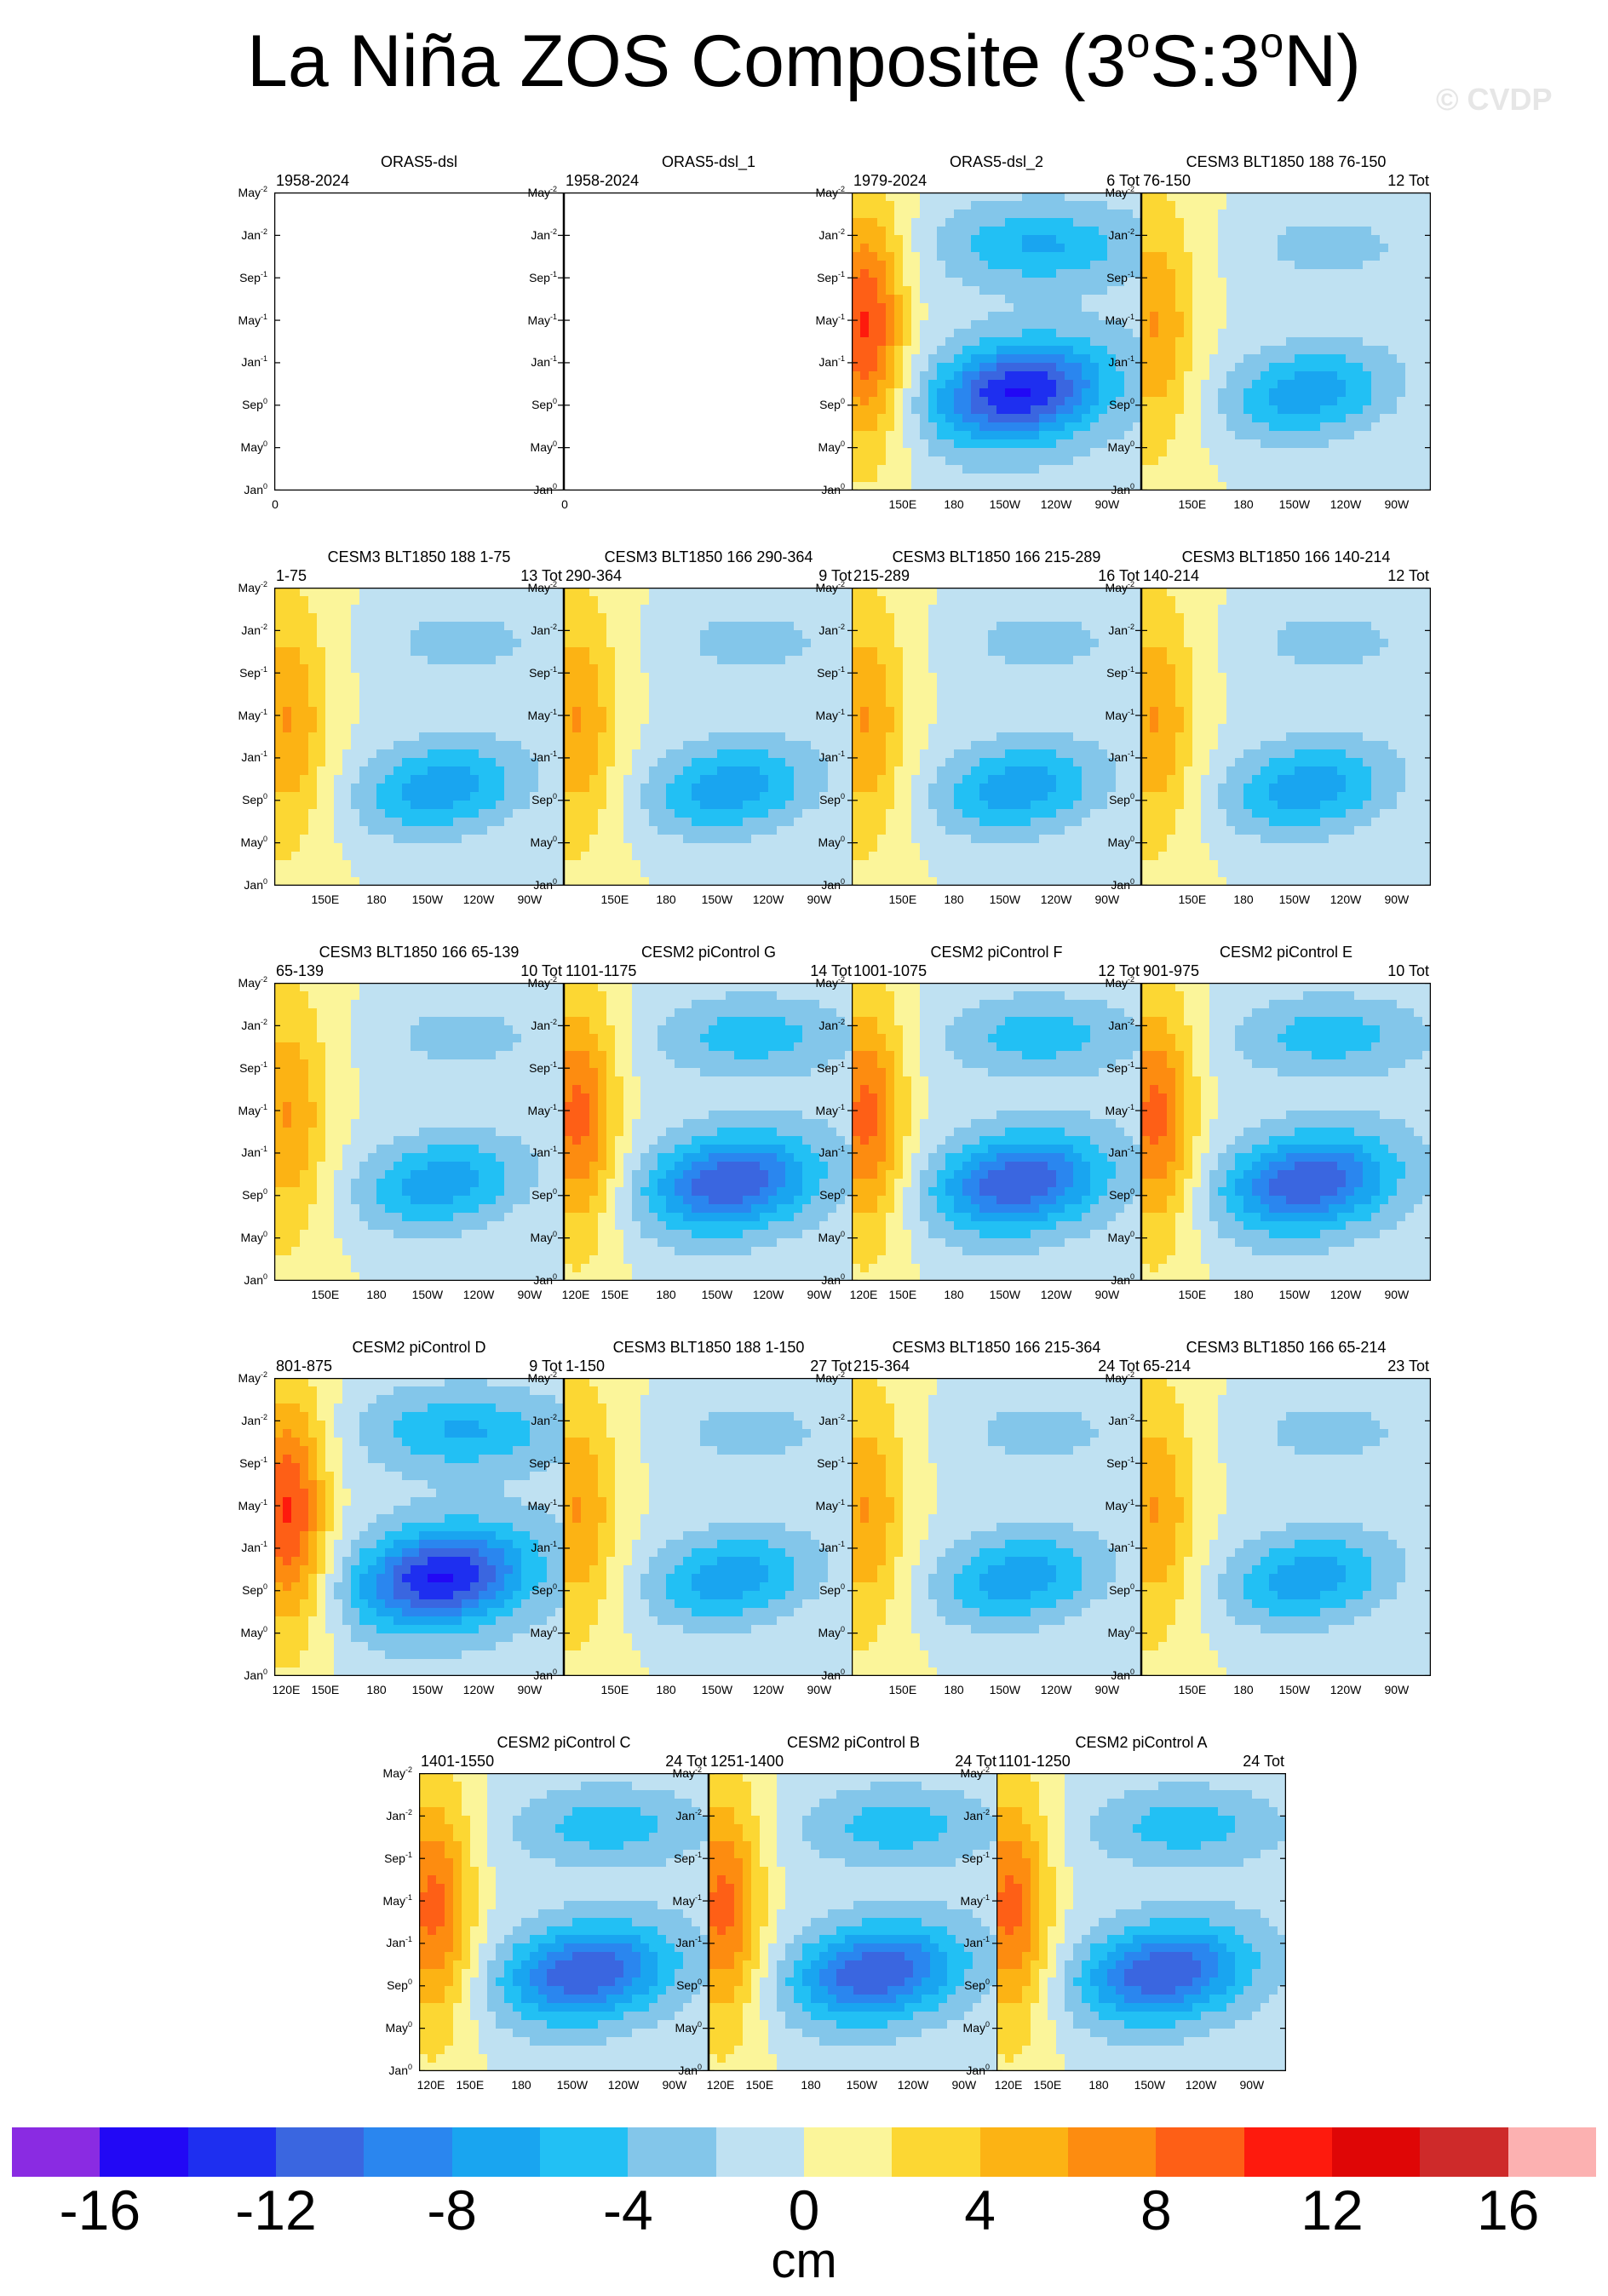 This screenshot has width=1608, height=2296. I want to click on x-tick-label: 90W, so click(1396, 504).